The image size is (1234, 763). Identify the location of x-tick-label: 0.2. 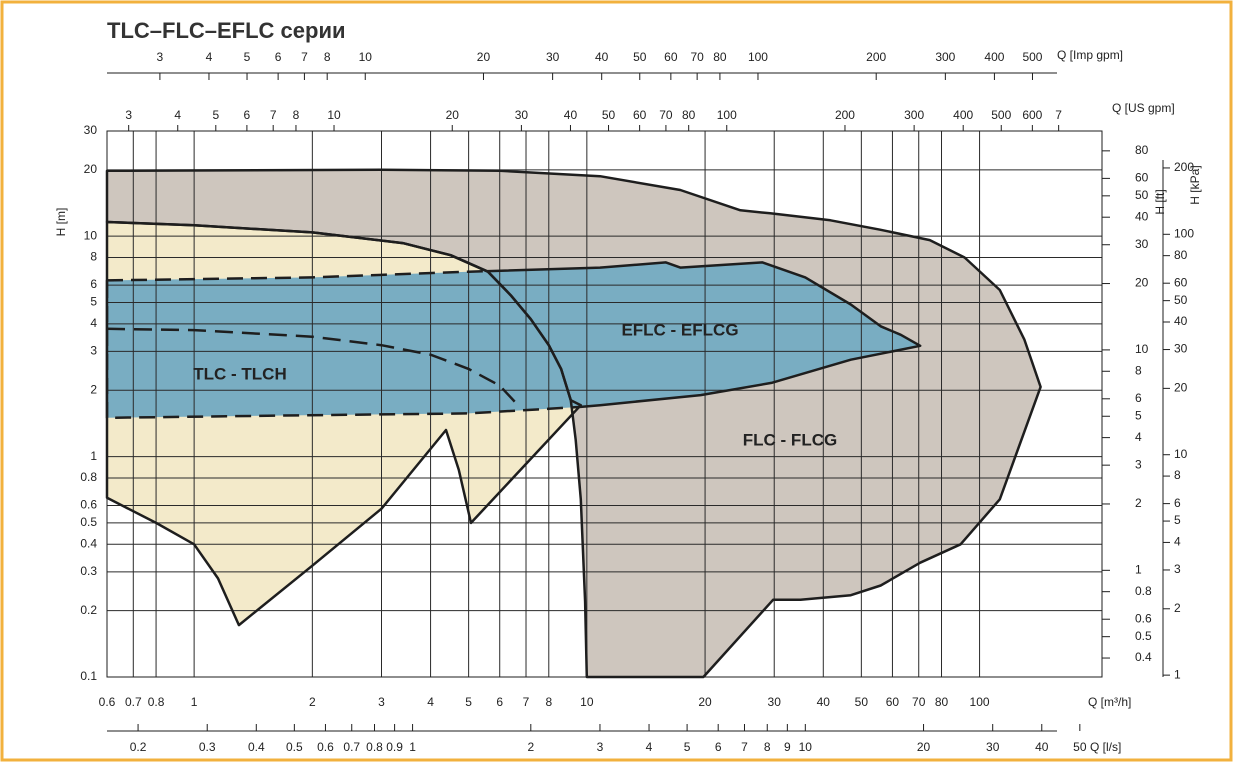
(138, 747).